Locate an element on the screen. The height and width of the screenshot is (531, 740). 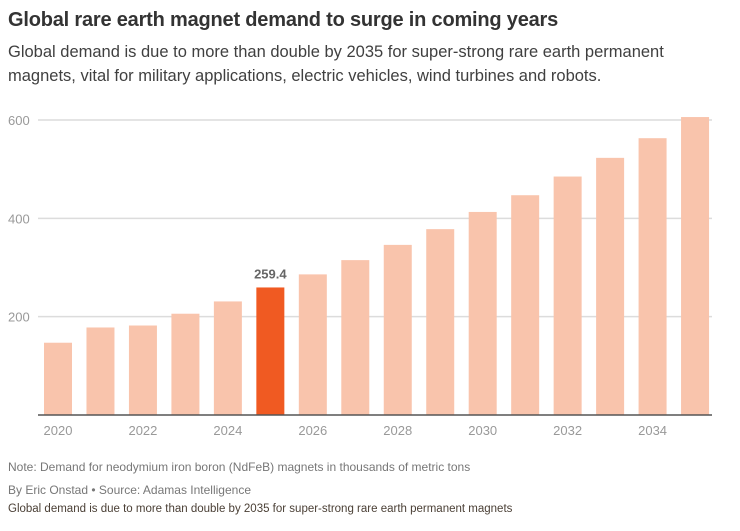
x-tick-label: 2028 is located at coordinates (397, 430).